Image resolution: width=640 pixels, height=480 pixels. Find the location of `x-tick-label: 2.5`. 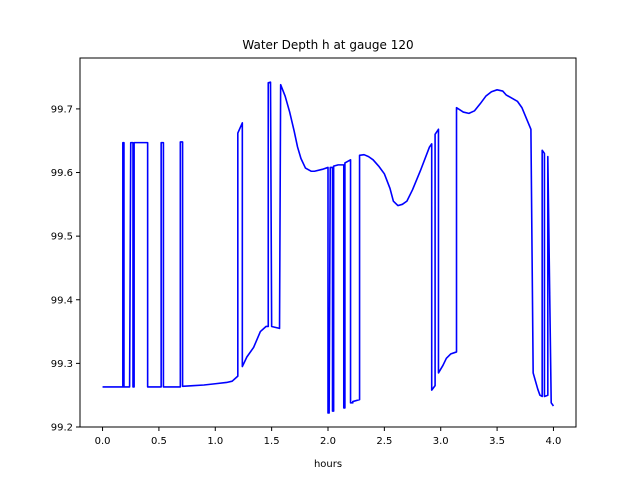

x-tick-label: 2.5 is located at coordinates (384, 441).